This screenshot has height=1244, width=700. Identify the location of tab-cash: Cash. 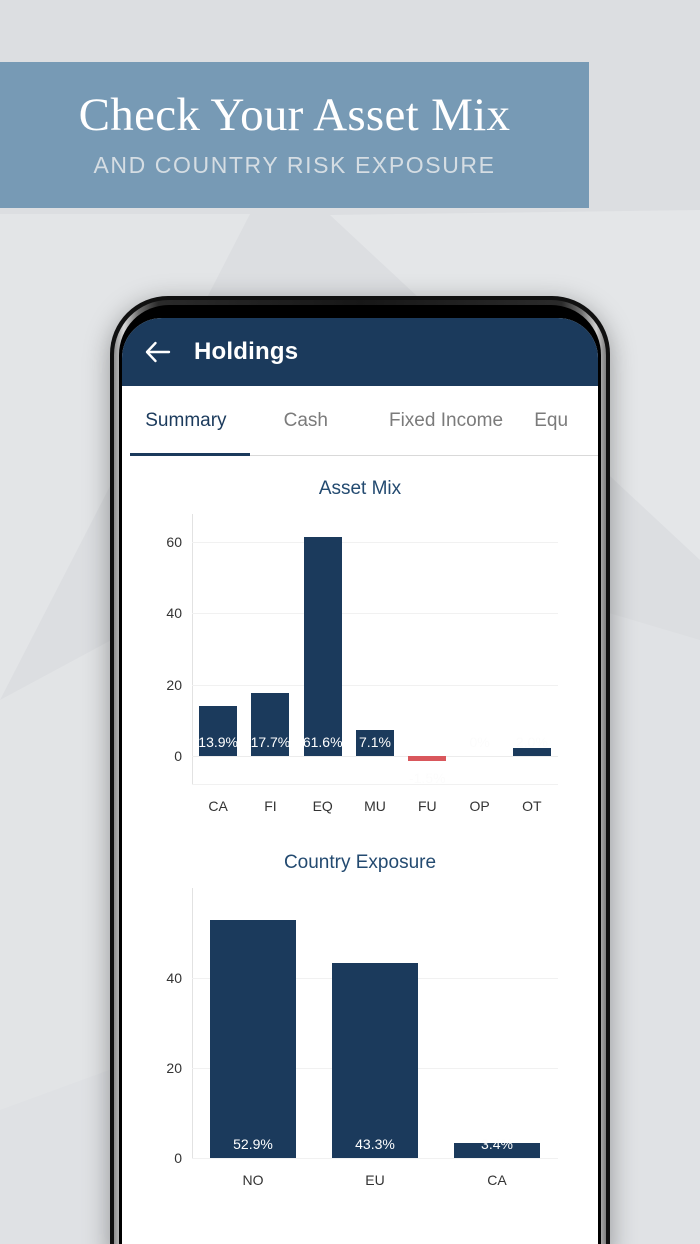
(306, 421).